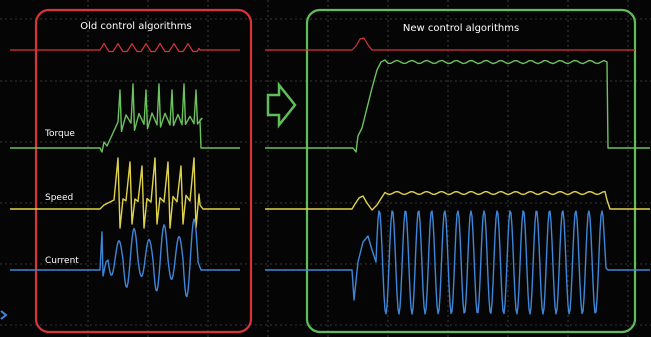  Describe the element at coordinates (125, 118) in the screenshot. I see `torque-trace-old` at that location.